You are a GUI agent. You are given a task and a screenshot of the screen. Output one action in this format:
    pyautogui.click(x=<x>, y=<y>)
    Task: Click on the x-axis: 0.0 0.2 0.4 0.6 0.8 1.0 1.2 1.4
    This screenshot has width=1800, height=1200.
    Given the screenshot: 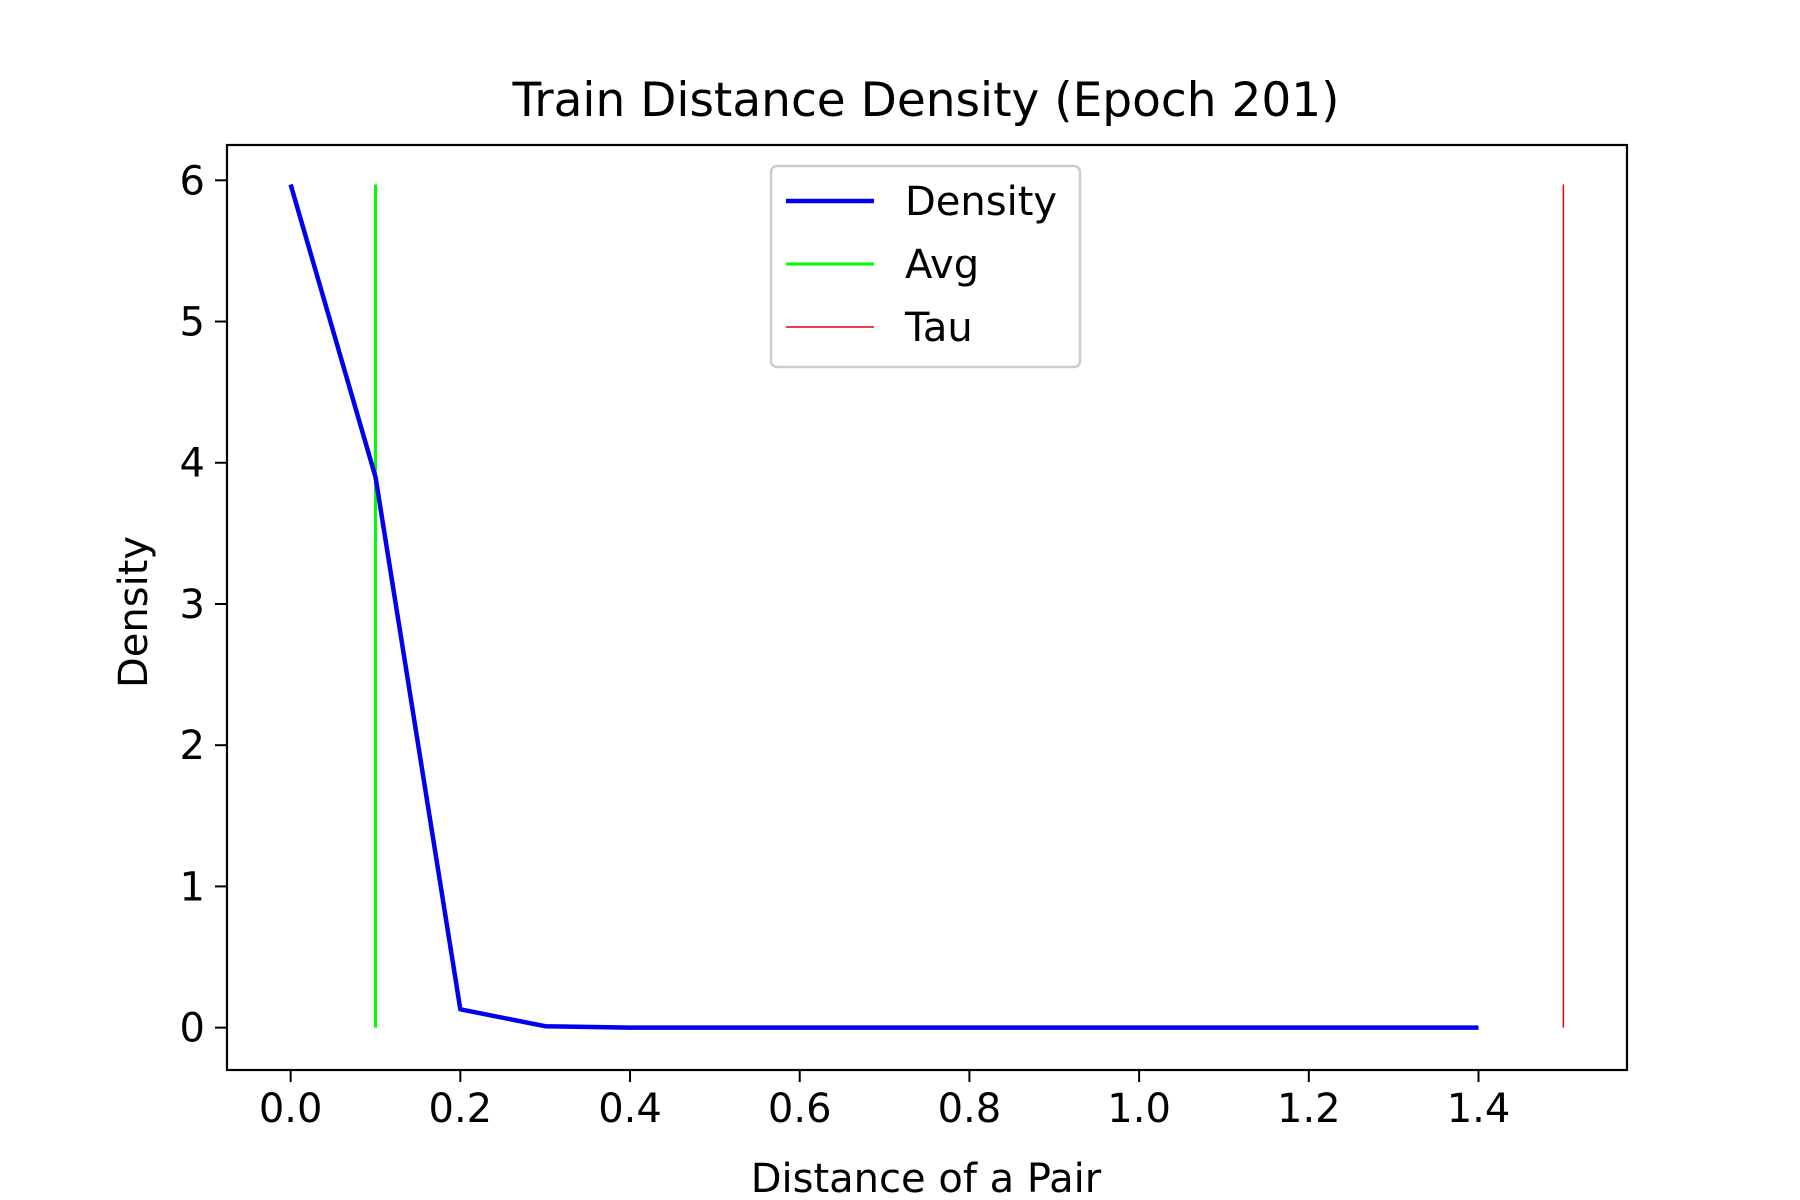 What is the action you would take?
    pyautogui.click(x=885, y=1101)
    